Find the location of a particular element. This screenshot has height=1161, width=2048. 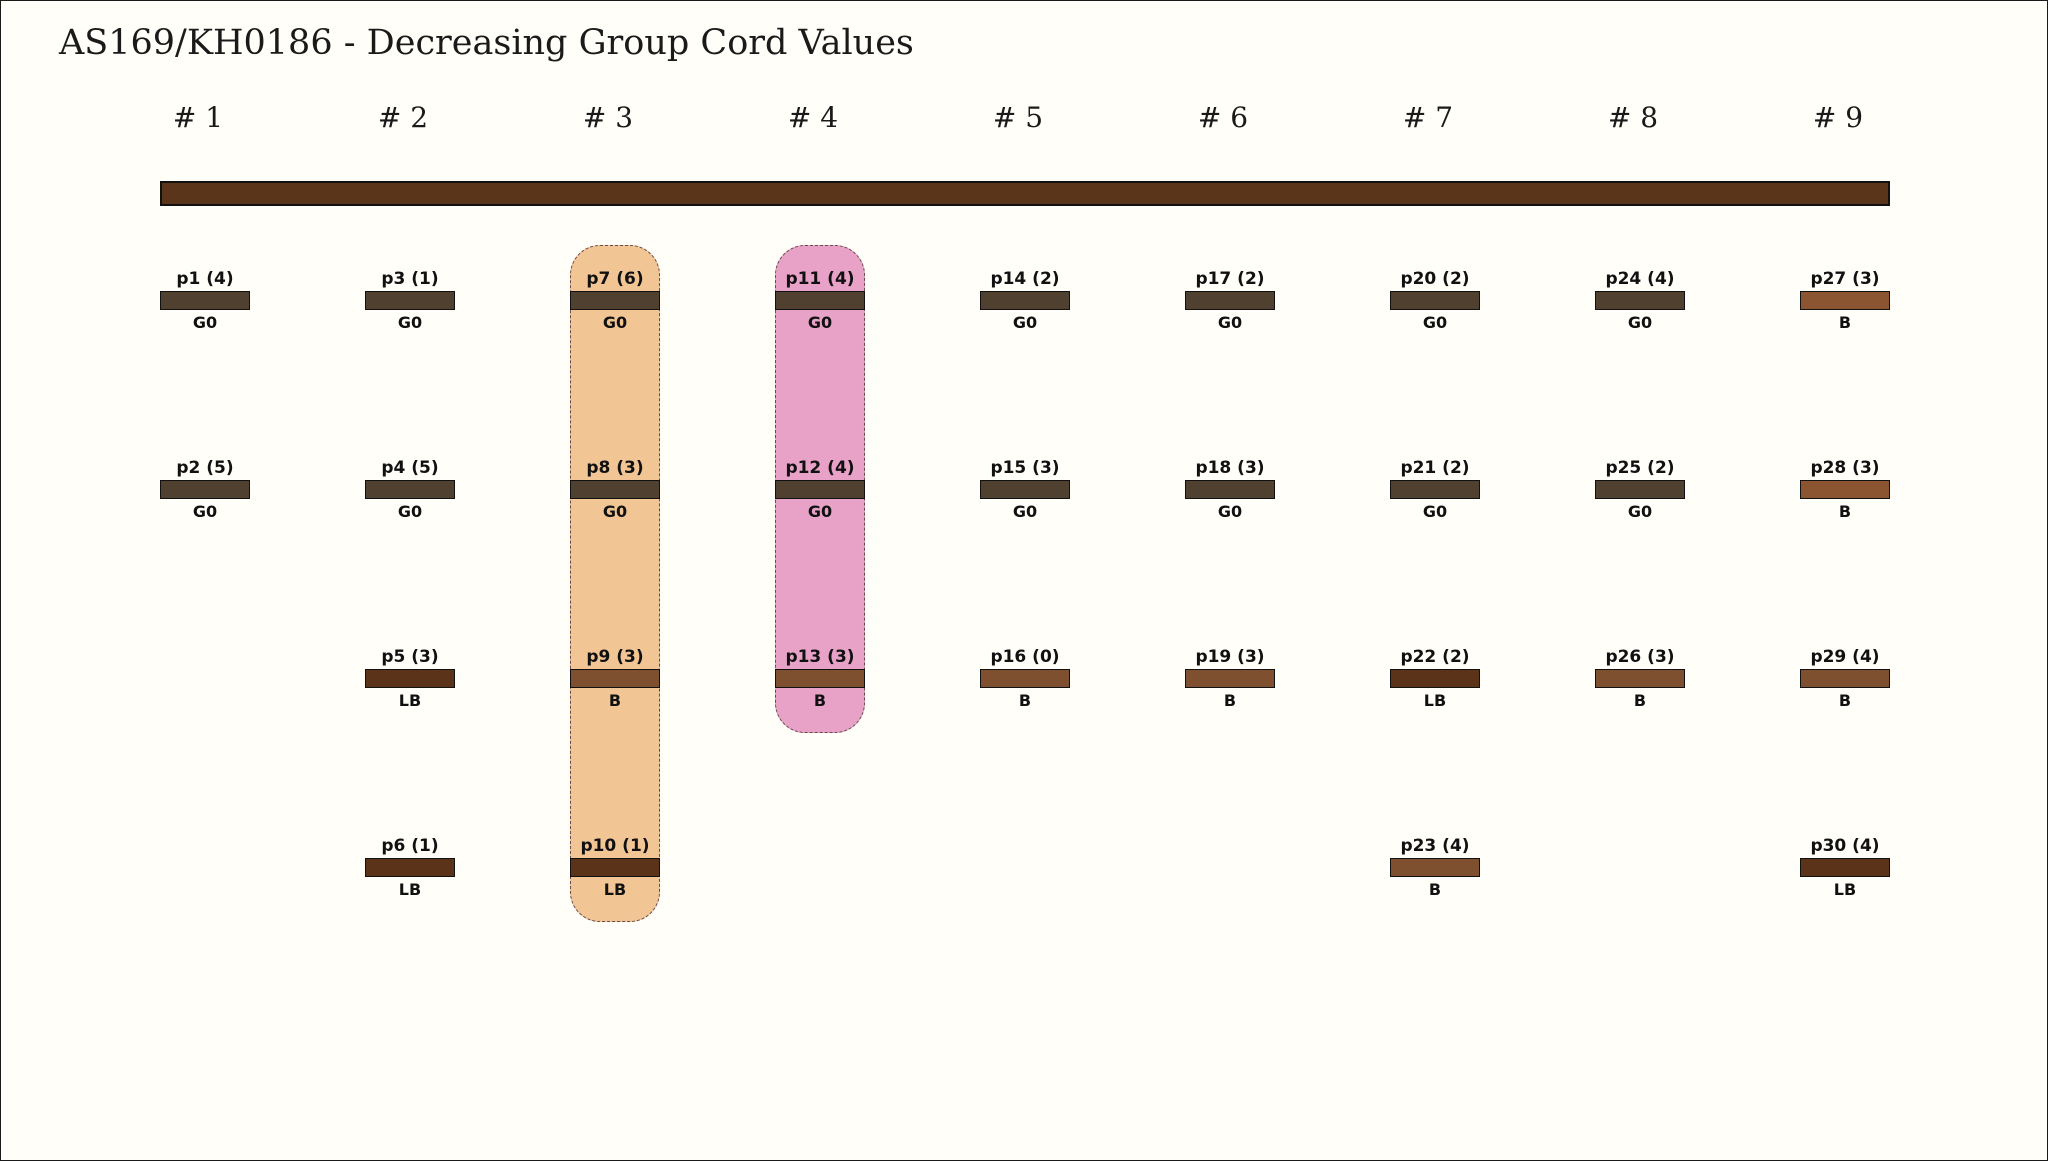

cord-label: p19 (3) is located at coordinates (1230, 657).